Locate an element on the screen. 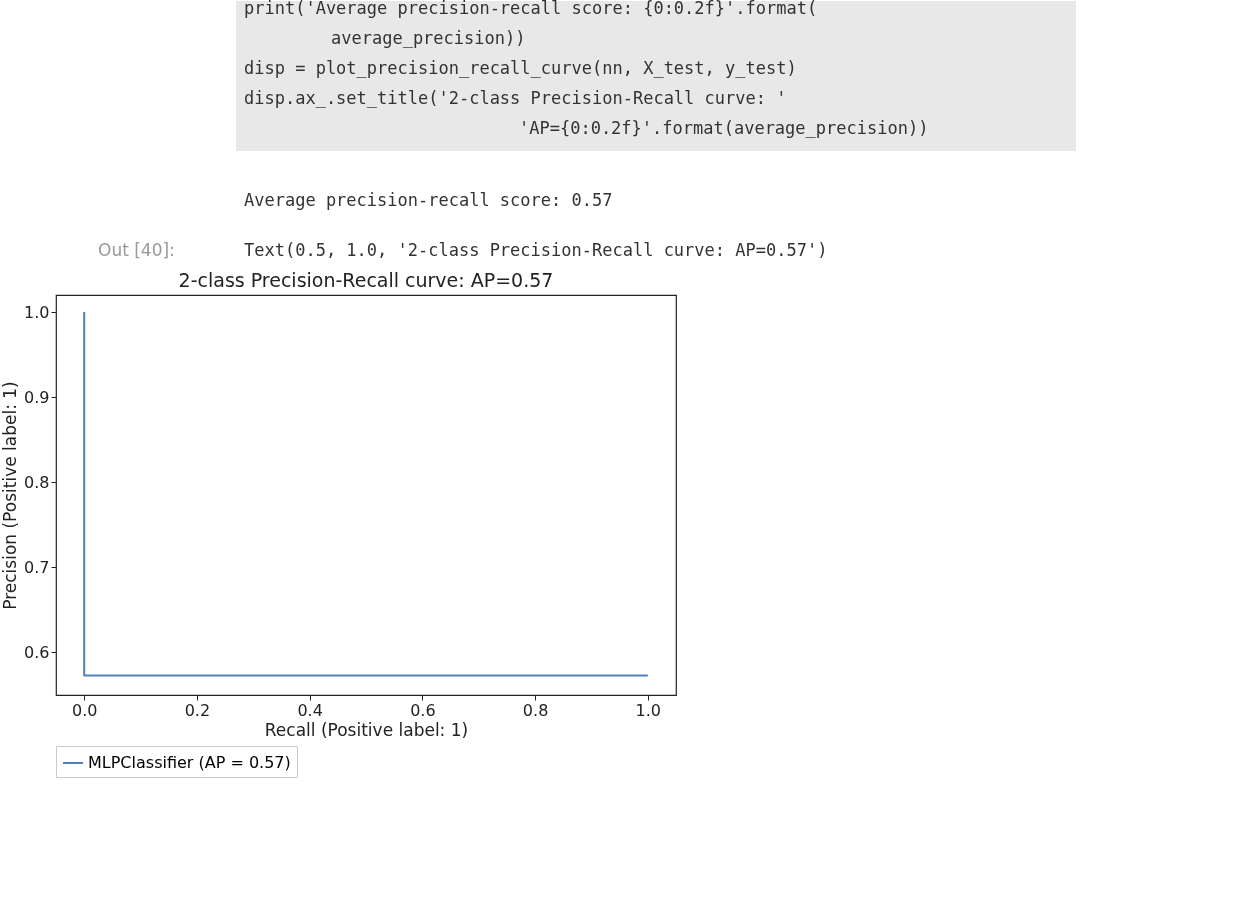 The height and width of the screenshot is (924, 1241). text: disp.ax_.set_title('2-class Precision-Recall curve: ' is located at coordinates (515, 98).